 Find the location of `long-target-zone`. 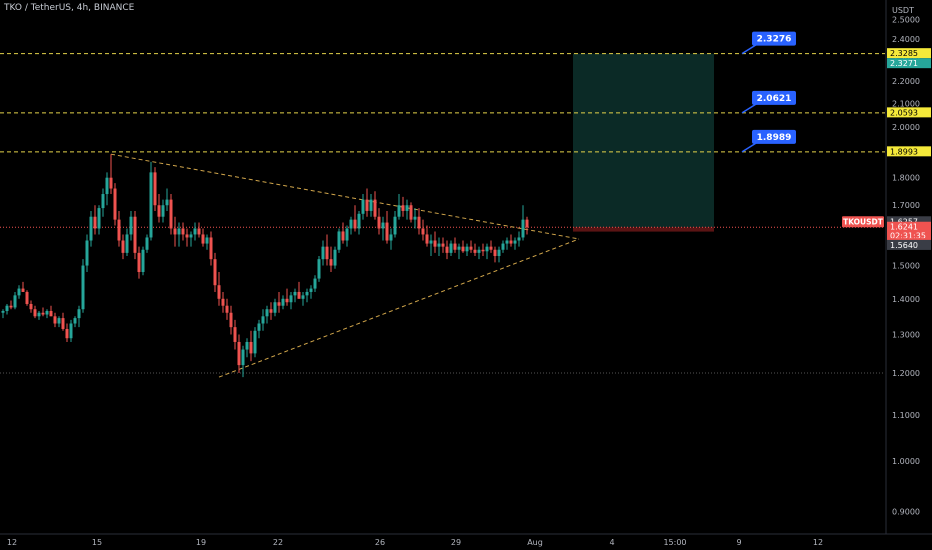

long-target-zone is located at coordinates (643, 140).